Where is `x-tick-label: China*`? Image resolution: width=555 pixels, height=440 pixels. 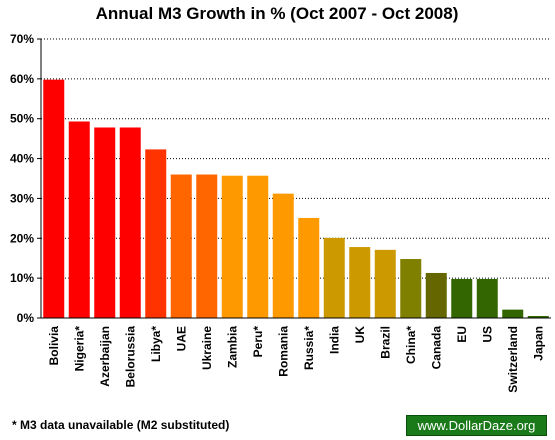
x-tick-label: China* is located at coordinates (411, 345).